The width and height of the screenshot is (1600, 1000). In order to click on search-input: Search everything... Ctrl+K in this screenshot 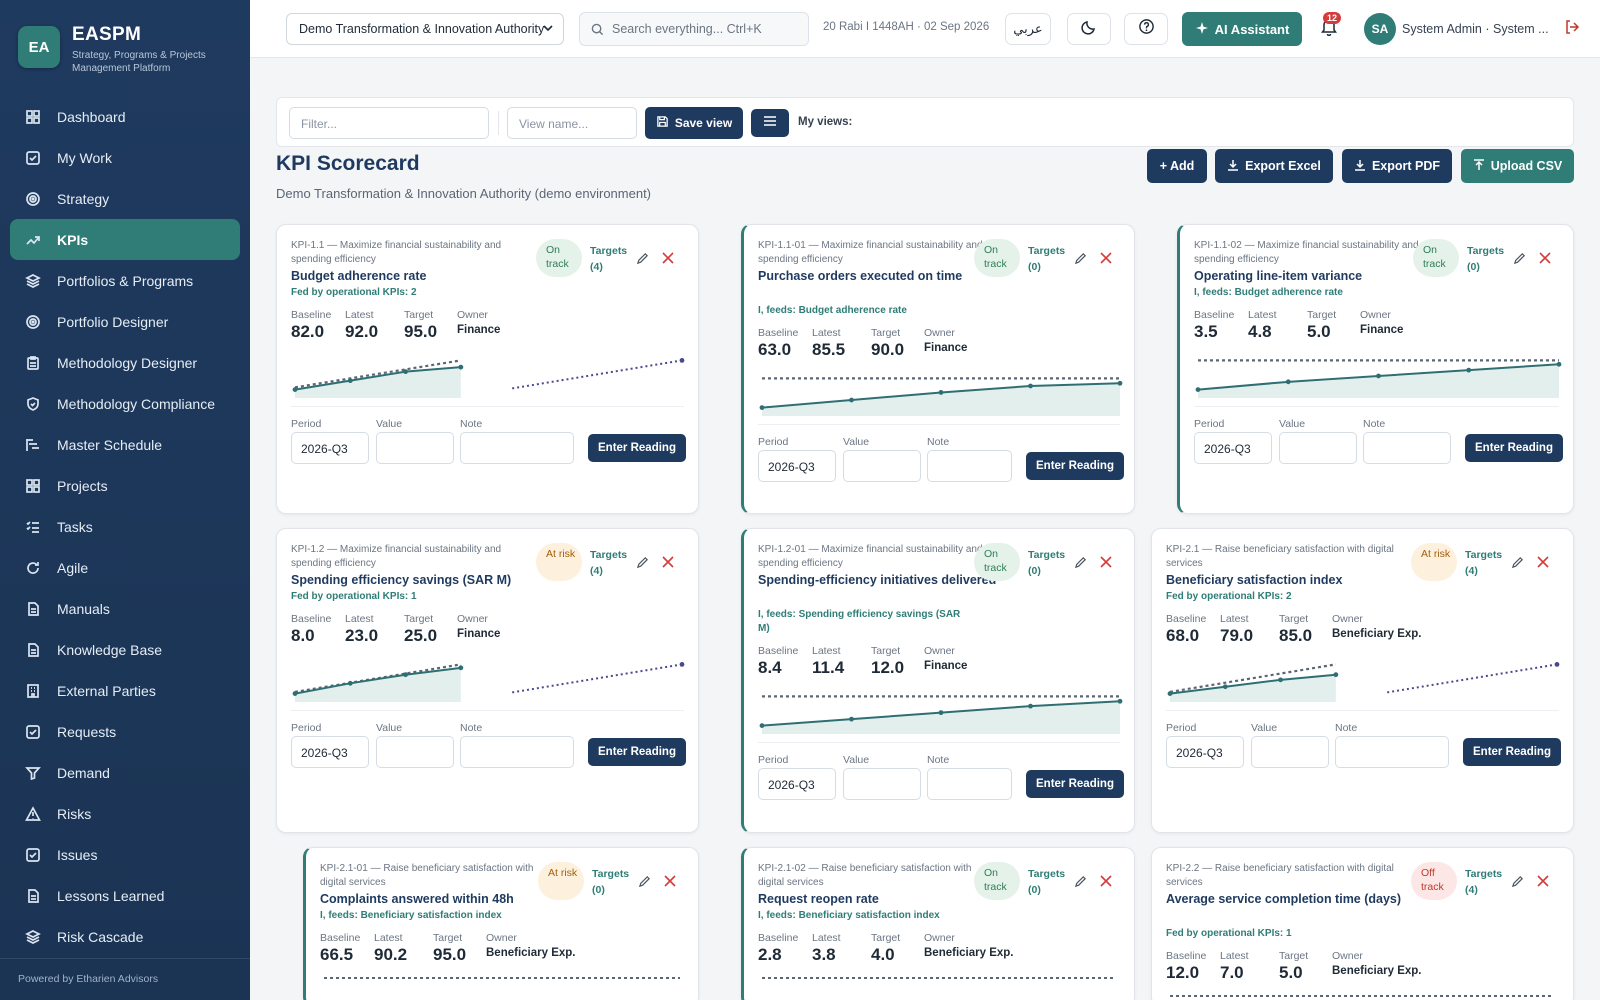, I will do `click(694, 29)`.